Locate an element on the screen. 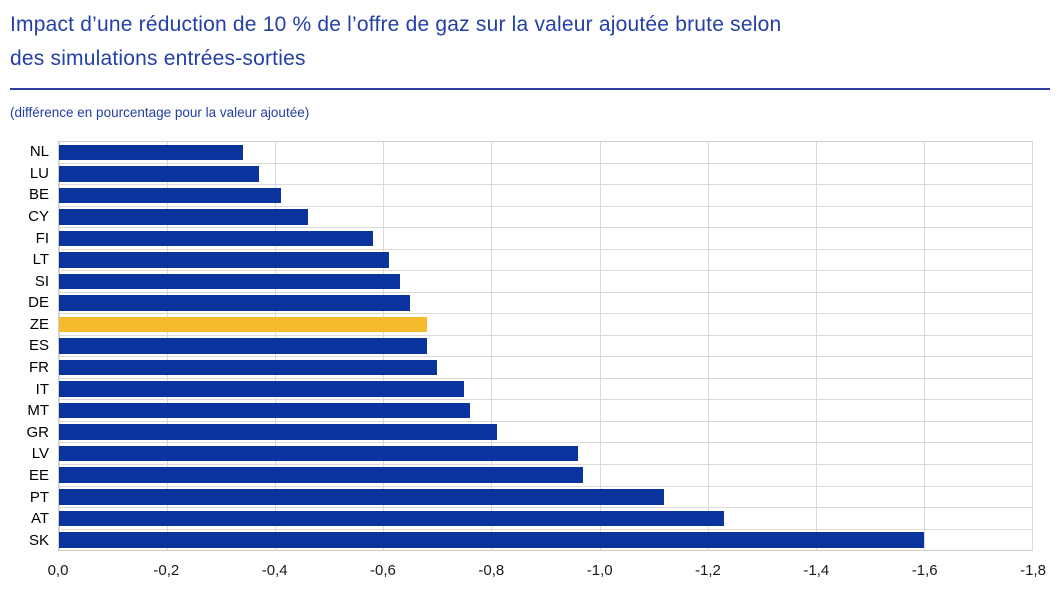 The height and width of the screenshot is (591, 1060). bar-mt is located at coordinates (264, 410).